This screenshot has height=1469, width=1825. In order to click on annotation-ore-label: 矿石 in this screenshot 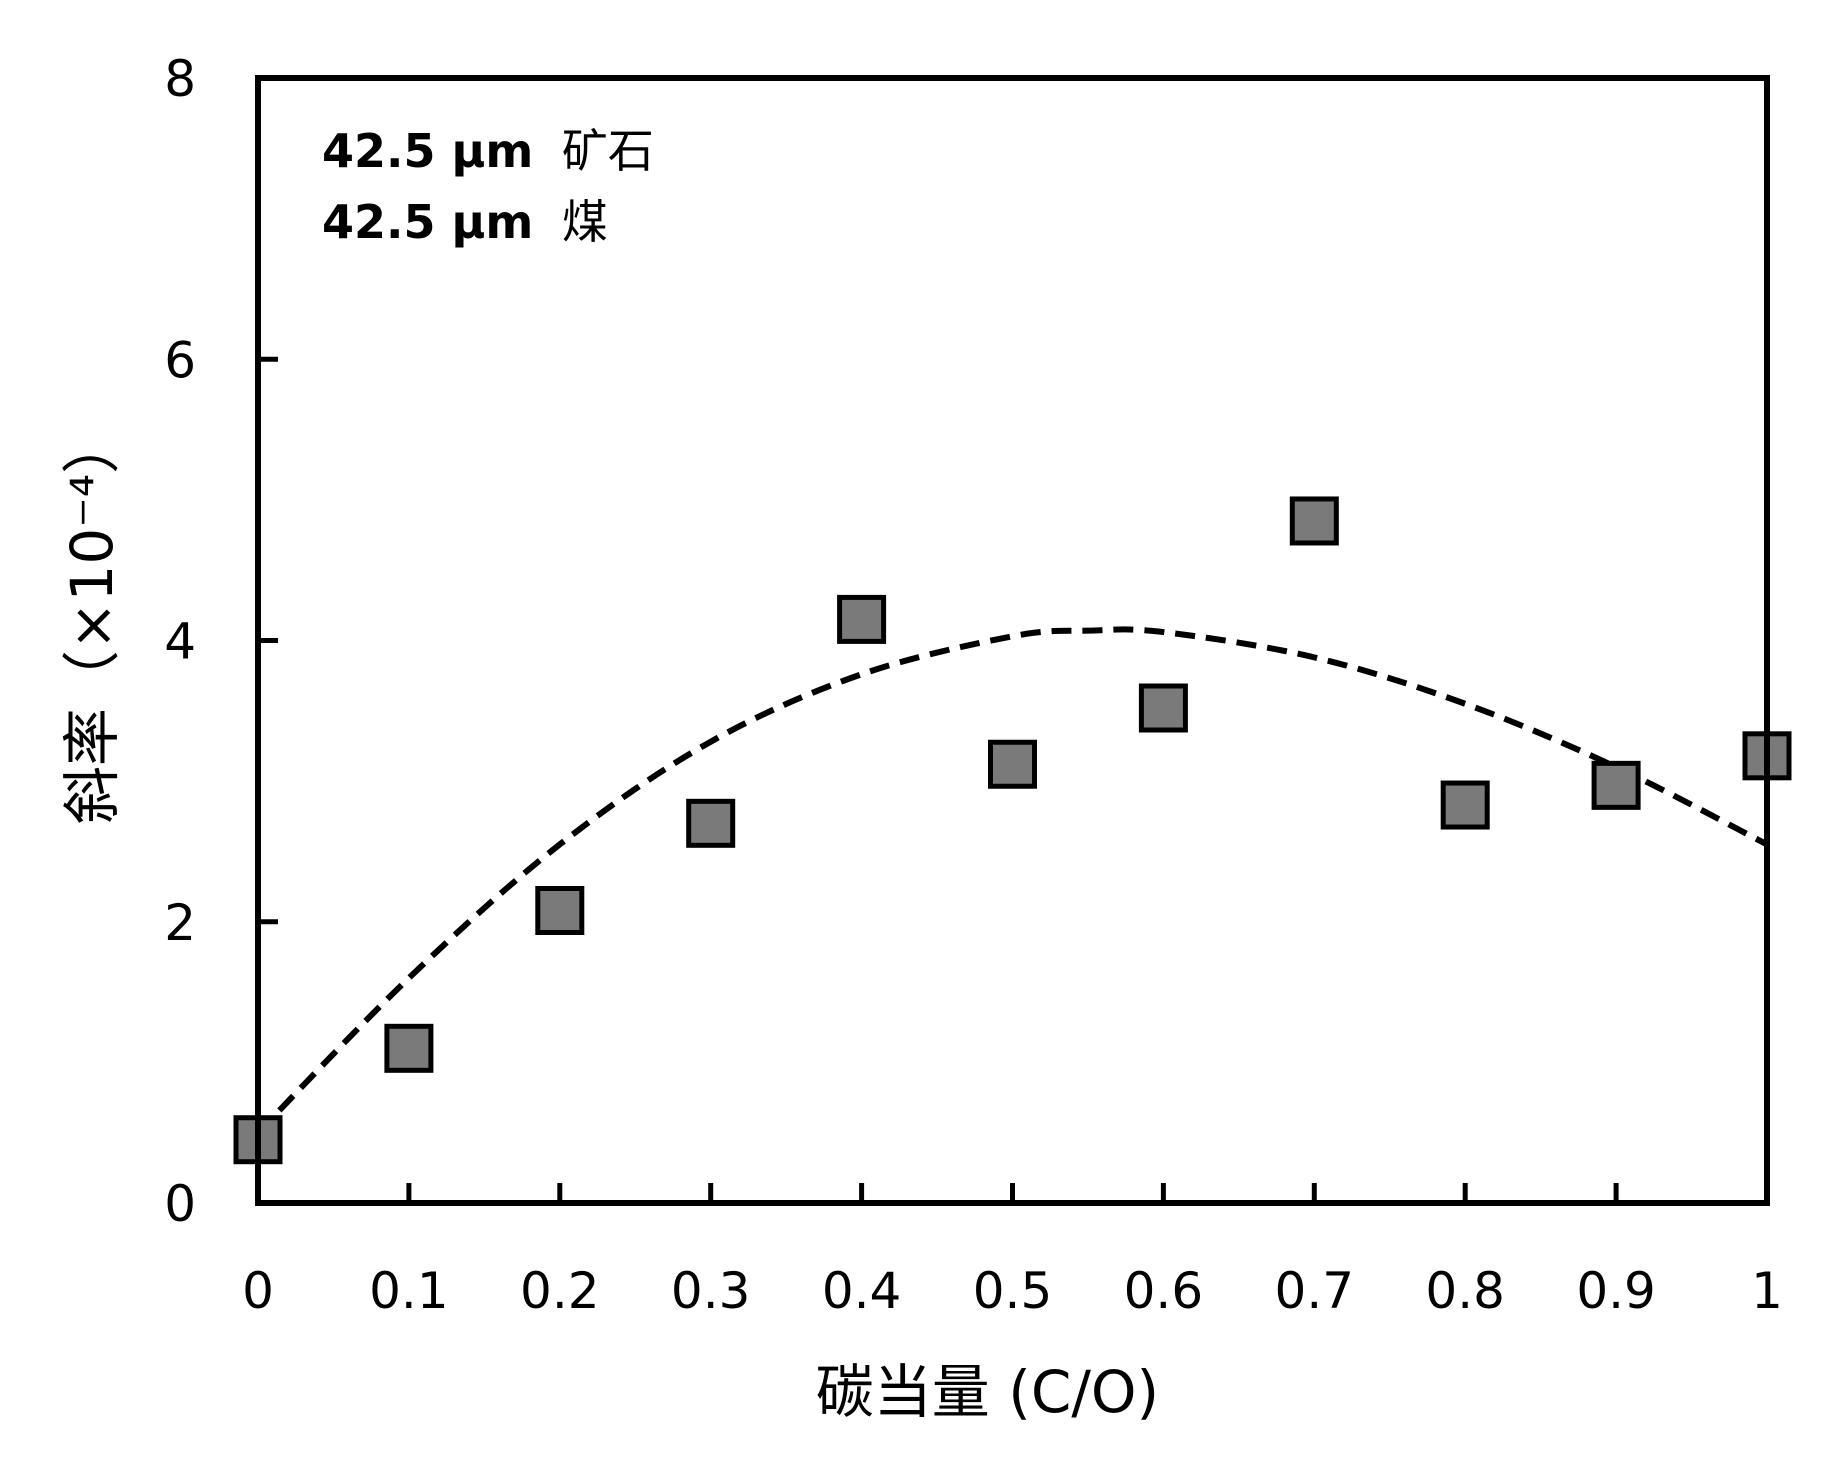, I will do `click(608, 151)`.